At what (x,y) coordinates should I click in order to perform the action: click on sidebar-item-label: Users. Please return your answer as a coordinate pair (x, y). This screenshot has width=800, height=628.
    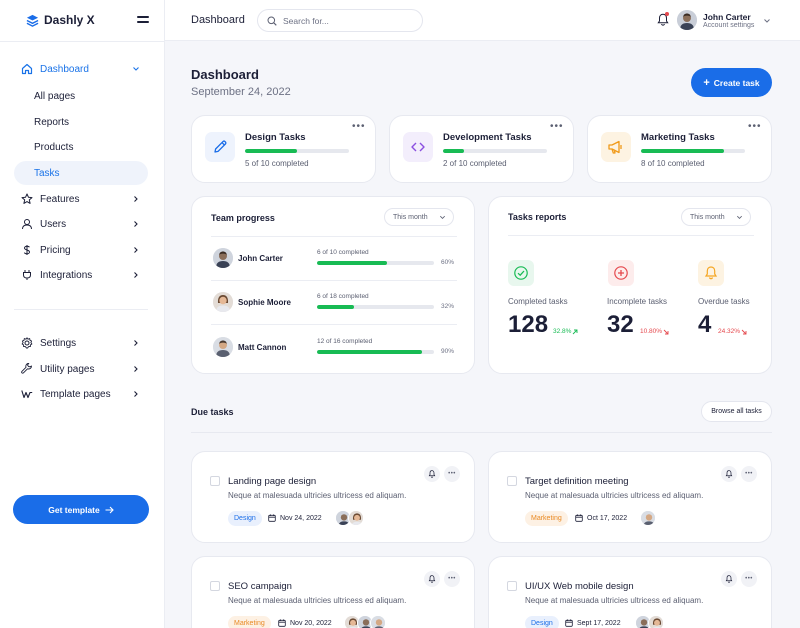
    Looking at the image, I should click on (53, 224).